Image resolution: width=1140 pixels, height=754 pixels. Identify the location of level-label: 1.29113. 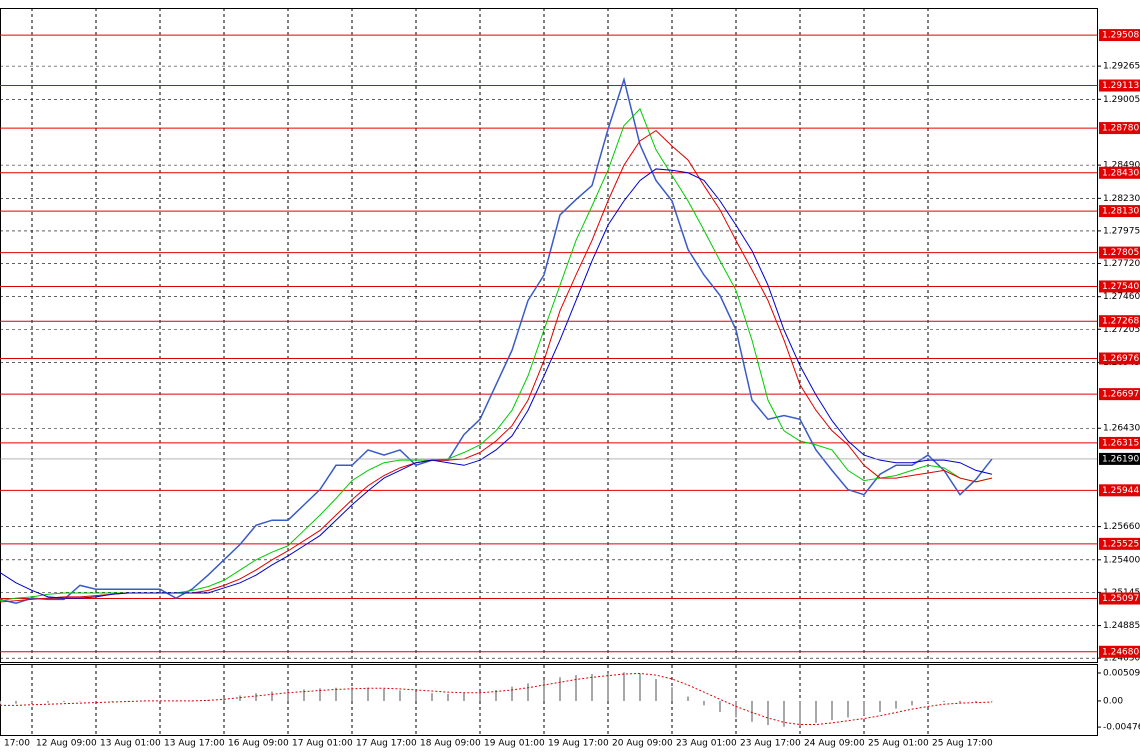
(1120, 86).